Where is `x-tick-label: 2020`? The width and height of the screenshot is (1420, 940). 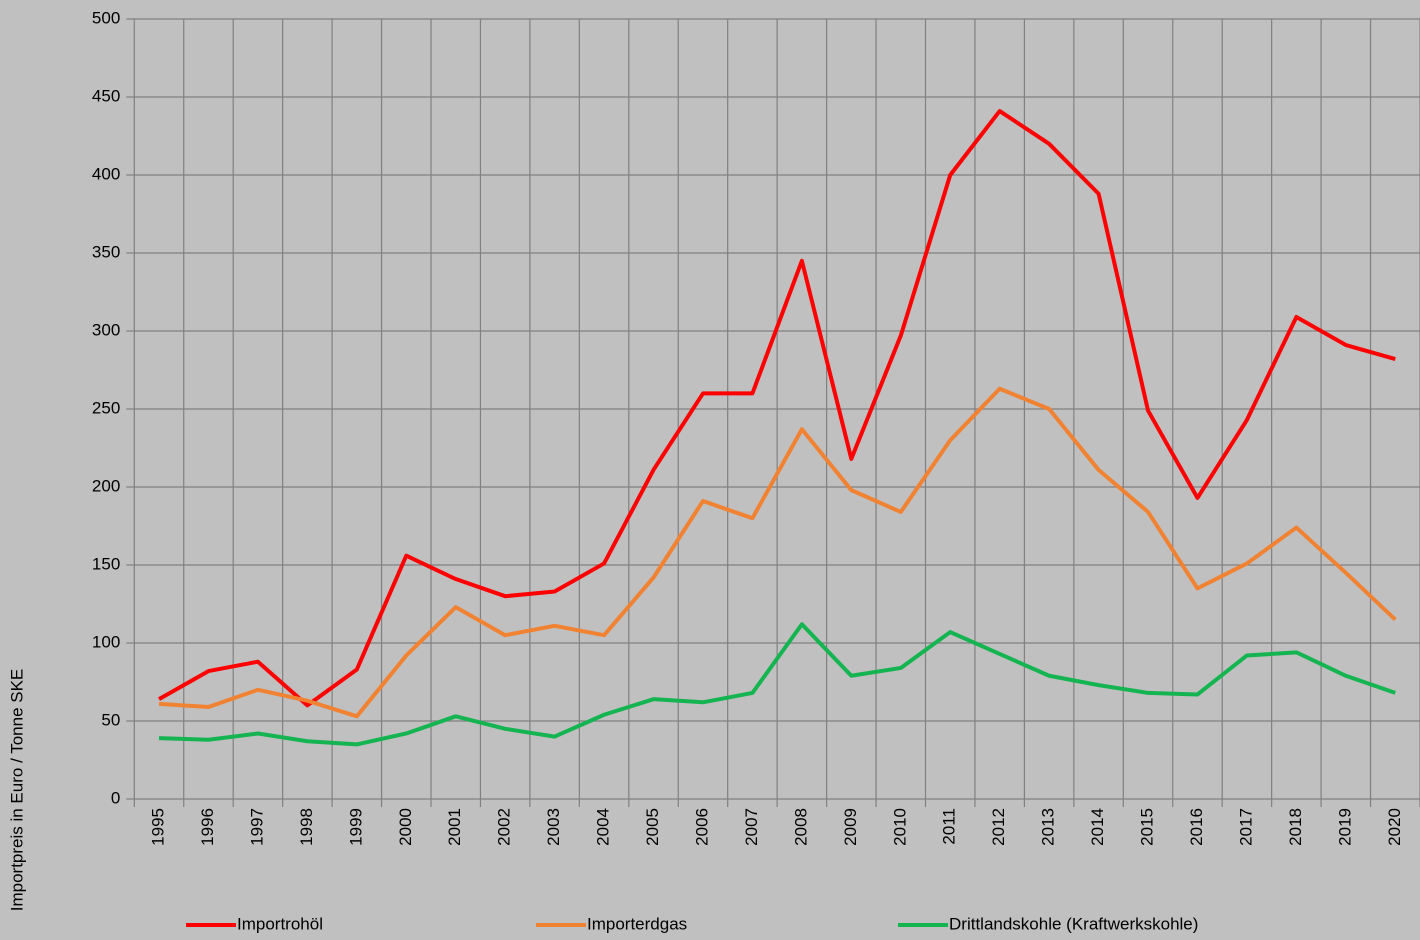
x-tick-label: 2020 is located at coordinates (1394, 827).